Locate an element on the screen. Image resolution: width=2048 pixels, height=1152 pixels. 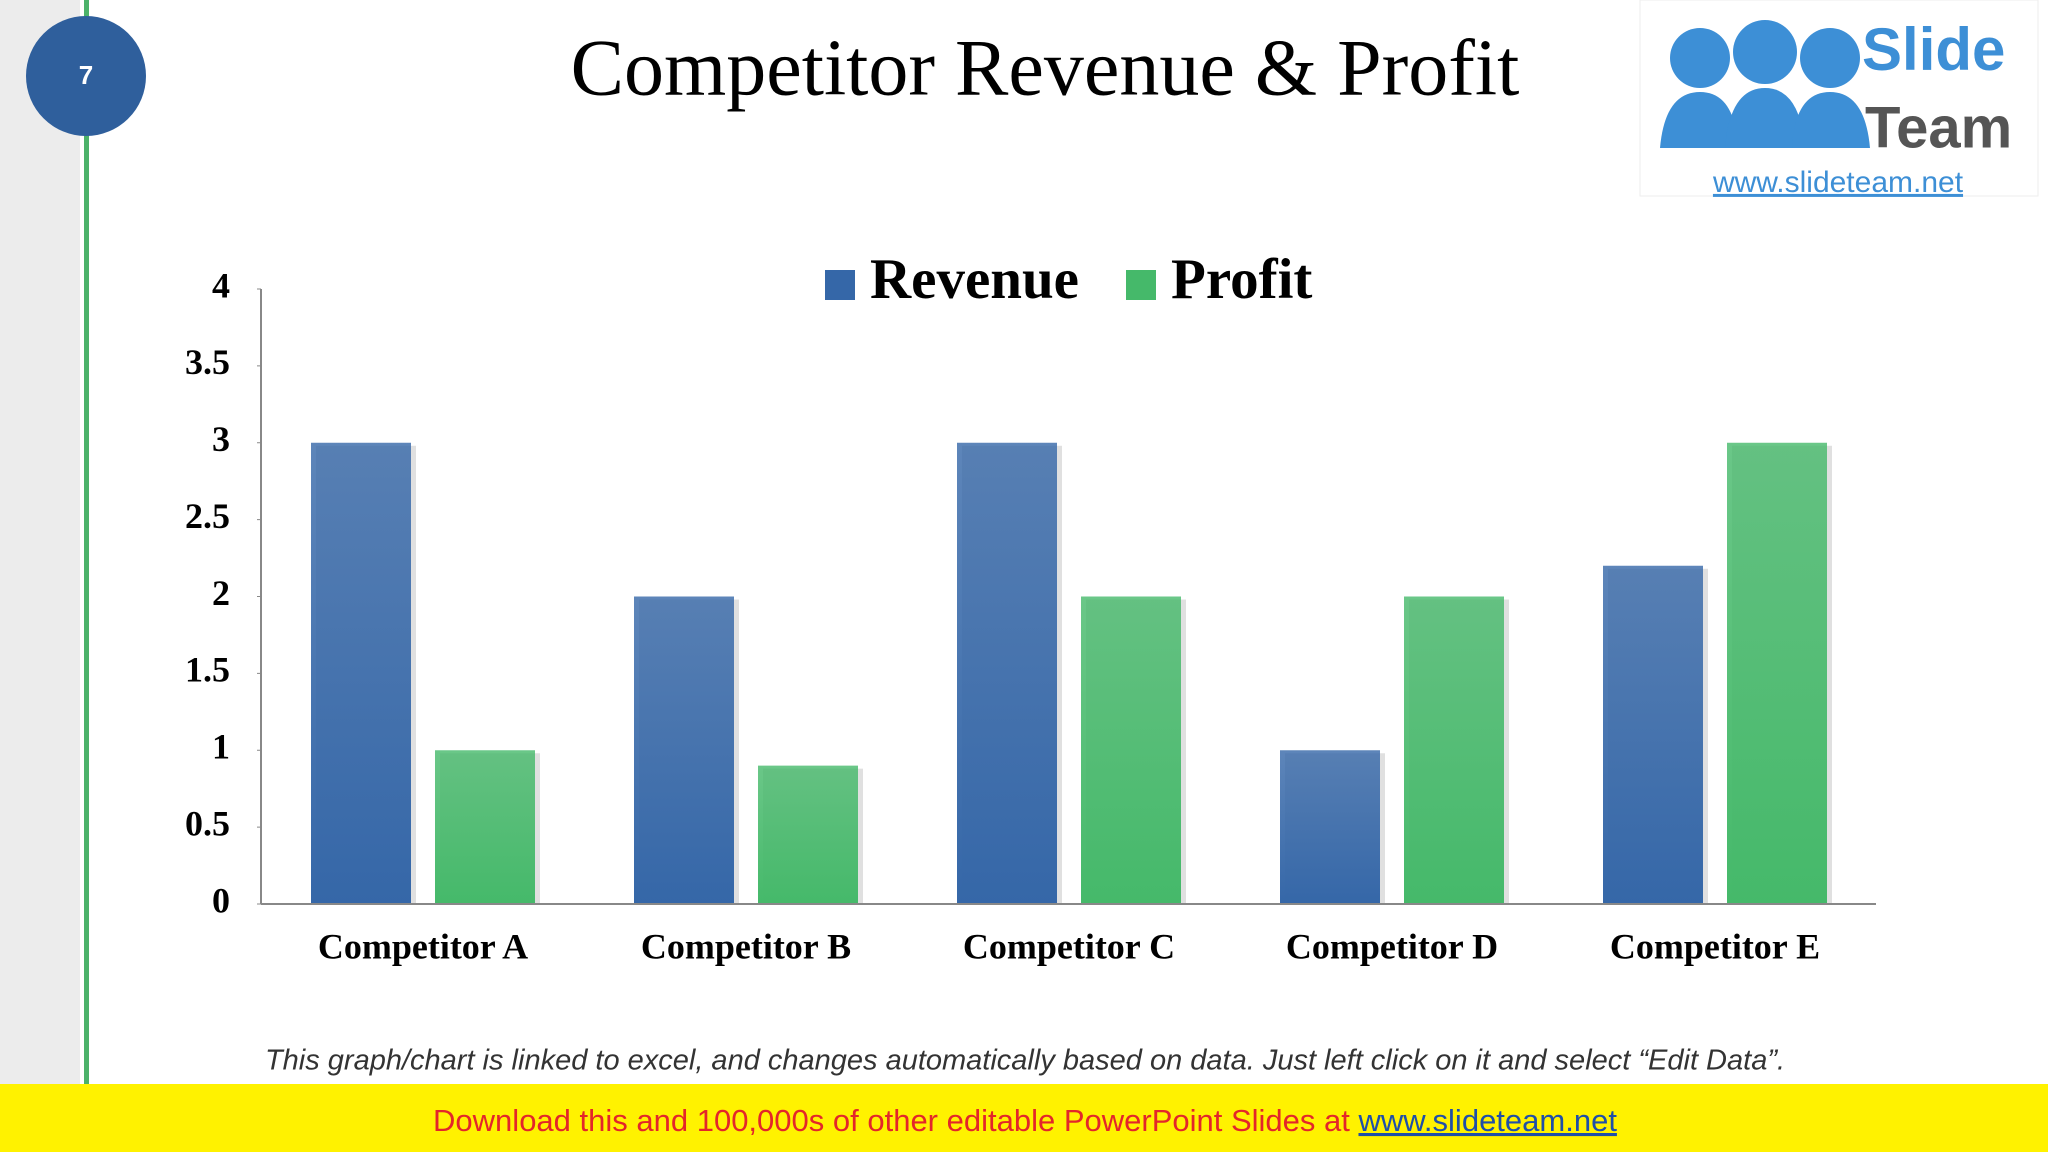
y-tick-label: 2 is located at coordinates (221, 593).